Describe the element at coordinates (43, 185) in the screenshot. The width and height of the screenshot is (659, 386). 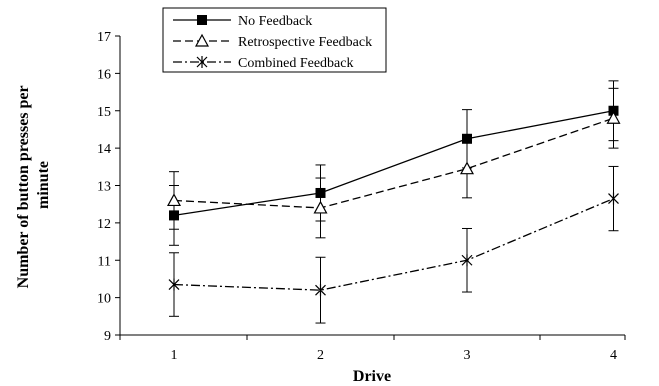
I see `y-axis-title-line-2: minute` at that location.